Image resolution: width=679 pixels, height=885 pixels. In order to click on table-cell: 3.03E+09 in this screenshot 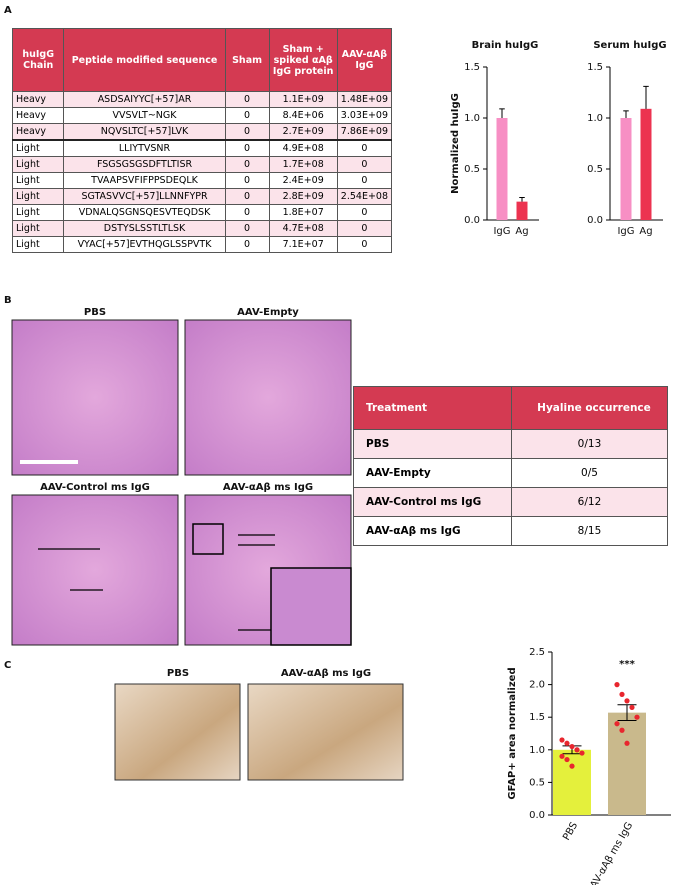, I will do `click(364, 115)`.